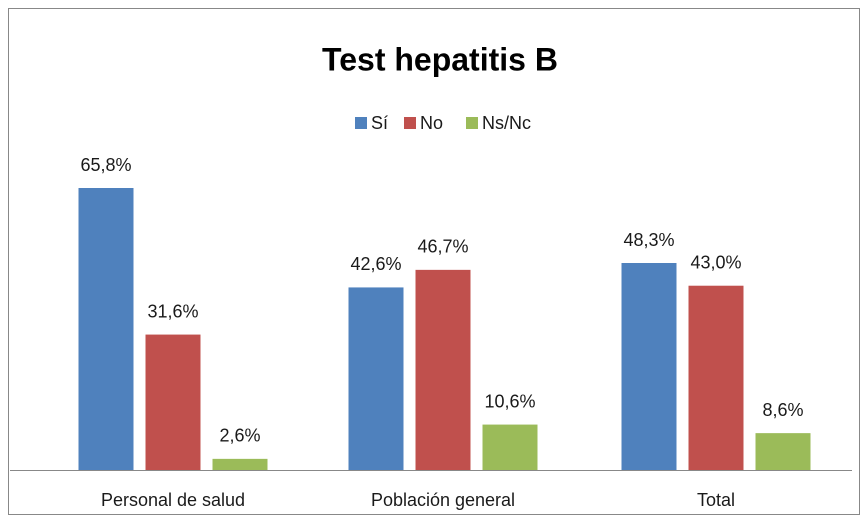  I want to click on chart-title: Test hepatitis B, so click(440, 59).